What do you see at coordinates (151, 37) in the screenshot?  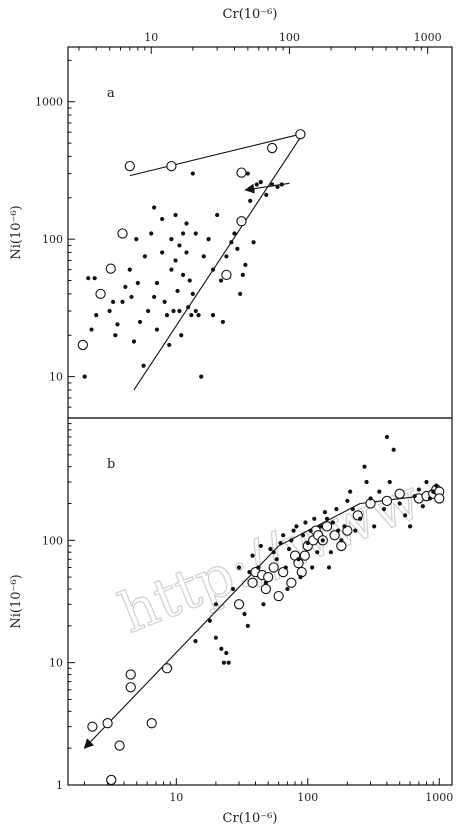 I see `x-tick-label: 10` at bounding box center [151, 37].